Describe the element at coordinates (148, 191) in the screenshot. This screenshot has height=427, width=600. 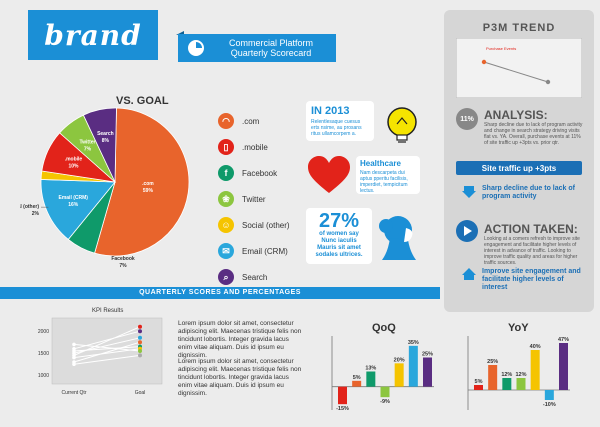
I see `pie-slice-value: 59%` at that location.